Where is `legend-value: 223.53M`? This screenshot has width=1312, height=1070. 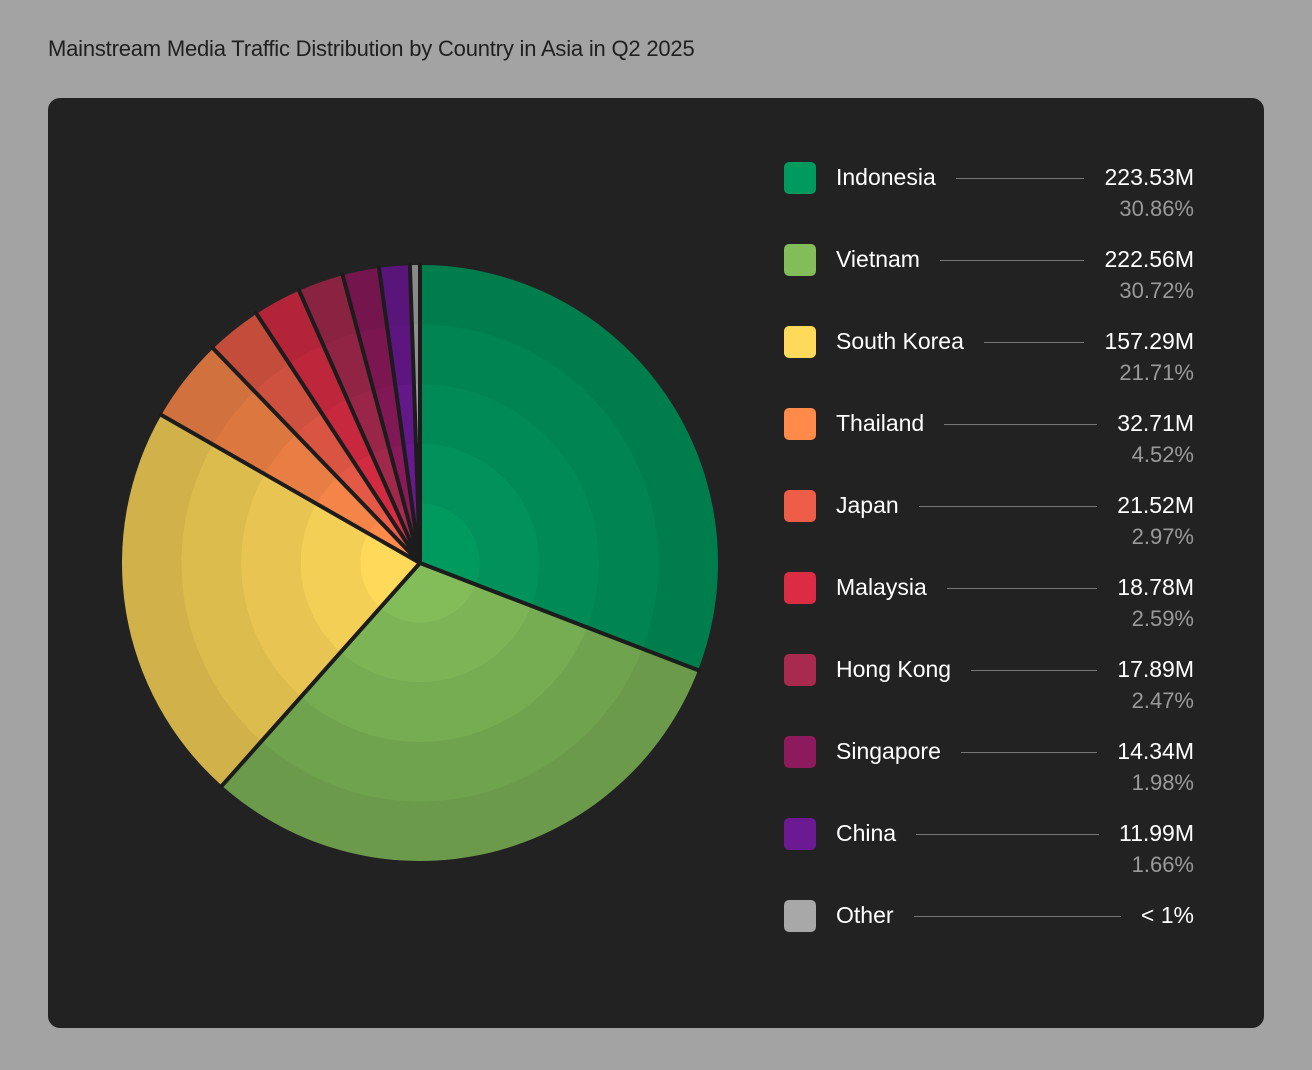 legend-value: 223.53M is located at coordinates (1149, 177).